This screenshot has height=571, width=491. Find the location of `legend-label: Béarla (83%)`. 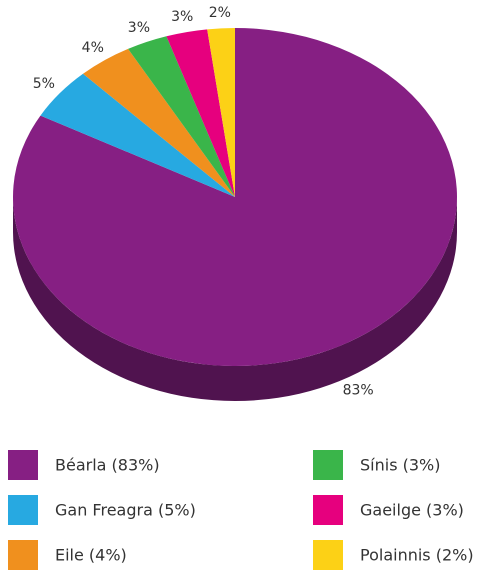

legend-label: Béarla (83%) is located at coordinates (107, 465).